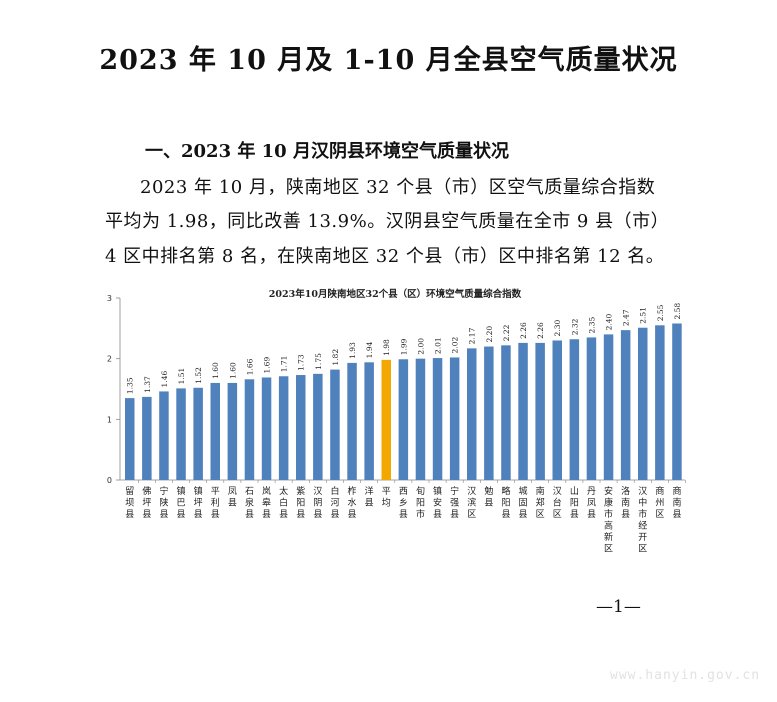 The image size is (777, 702). What do you see at coordinates (574, 326) in the screenshot?
I see `bar-value-label: 2.32` at bounding box center [574, 326].